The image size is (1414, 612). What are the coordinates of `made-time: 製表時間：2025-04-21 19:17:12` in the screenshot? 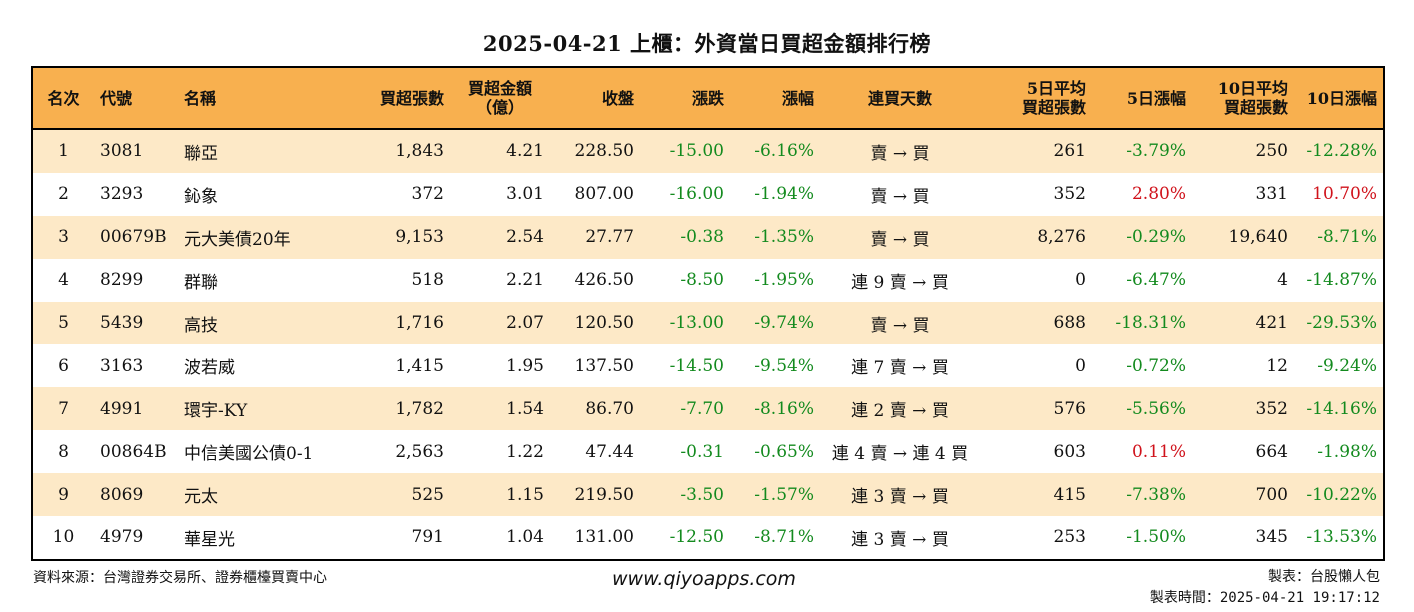 It's located at (1264, 598).